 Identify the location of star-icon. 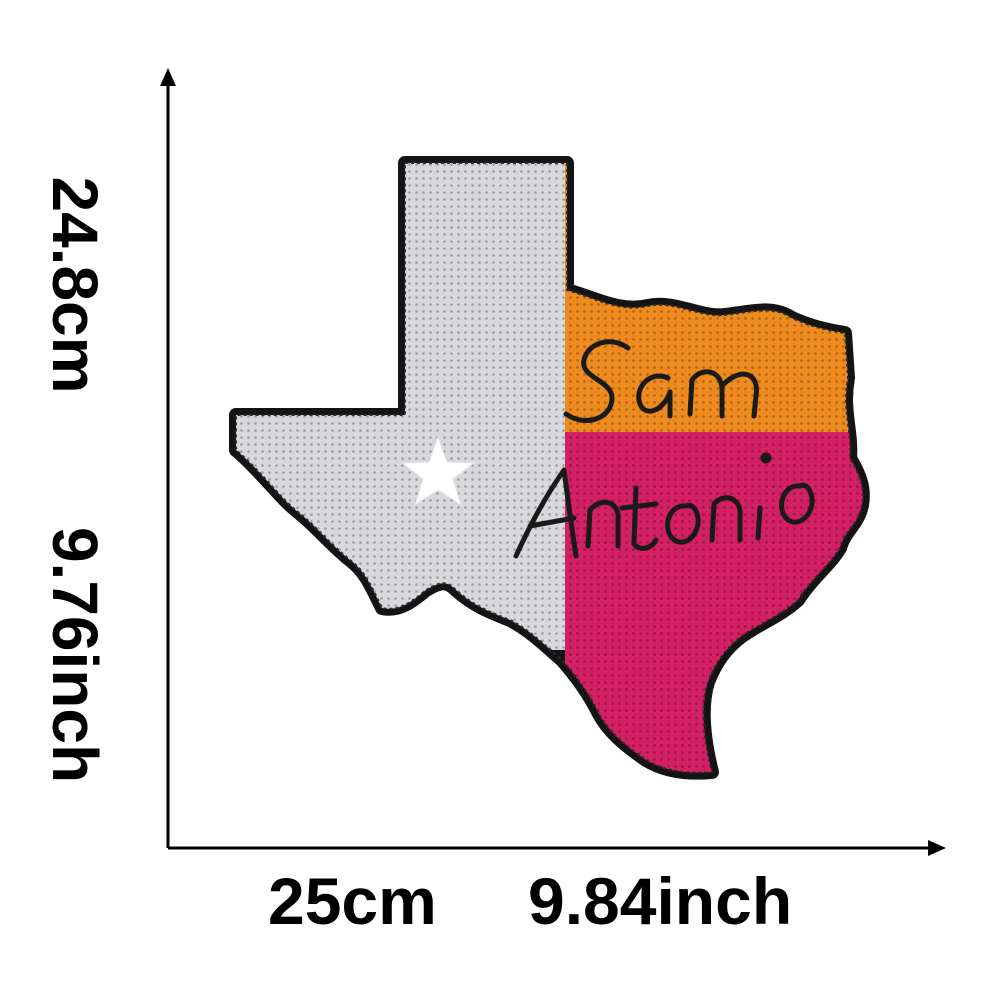
(438, 471).